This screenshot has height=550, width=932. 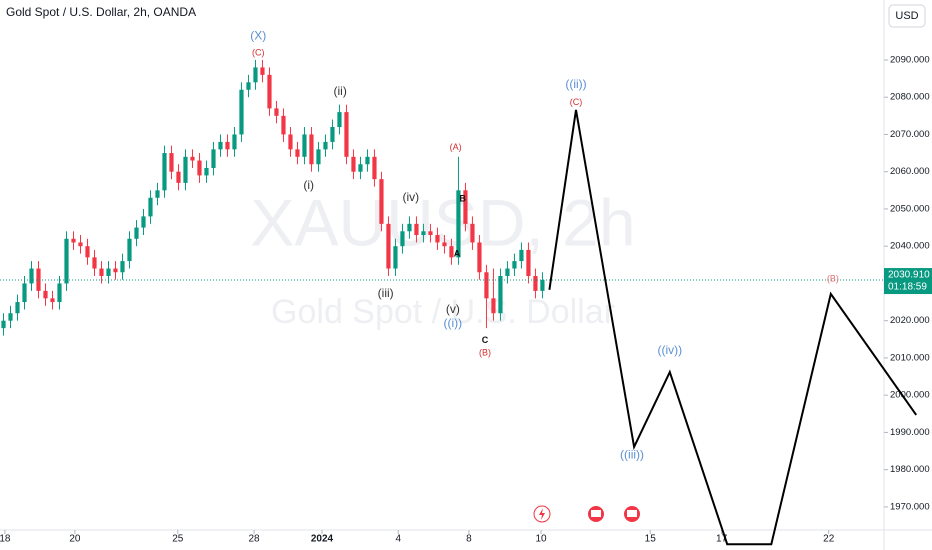 What do you see at coordinates (910, 357) in the screenshot?
I see `y-tick-label: 2010.000` at bounding box center [910, 357].